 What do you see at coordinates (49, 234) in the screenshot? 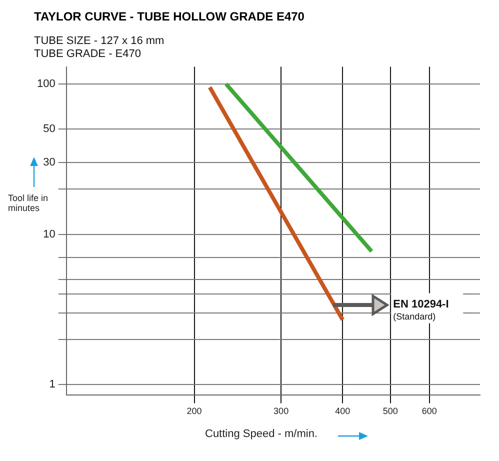
I see `y-tick-label: 10` at bounding box center [49, 234].